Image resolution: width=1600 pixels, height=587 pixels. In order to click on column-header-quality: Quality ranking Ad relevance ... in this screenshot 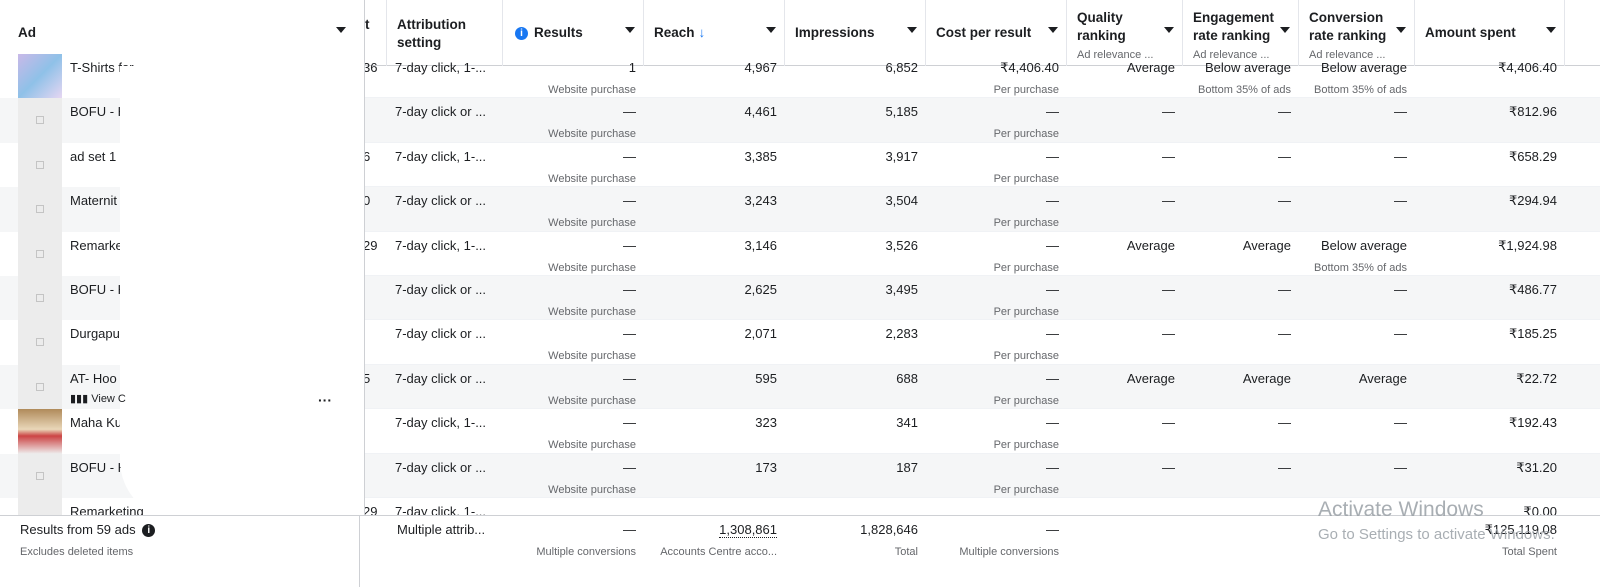, I will do `click(1125, 33)`.